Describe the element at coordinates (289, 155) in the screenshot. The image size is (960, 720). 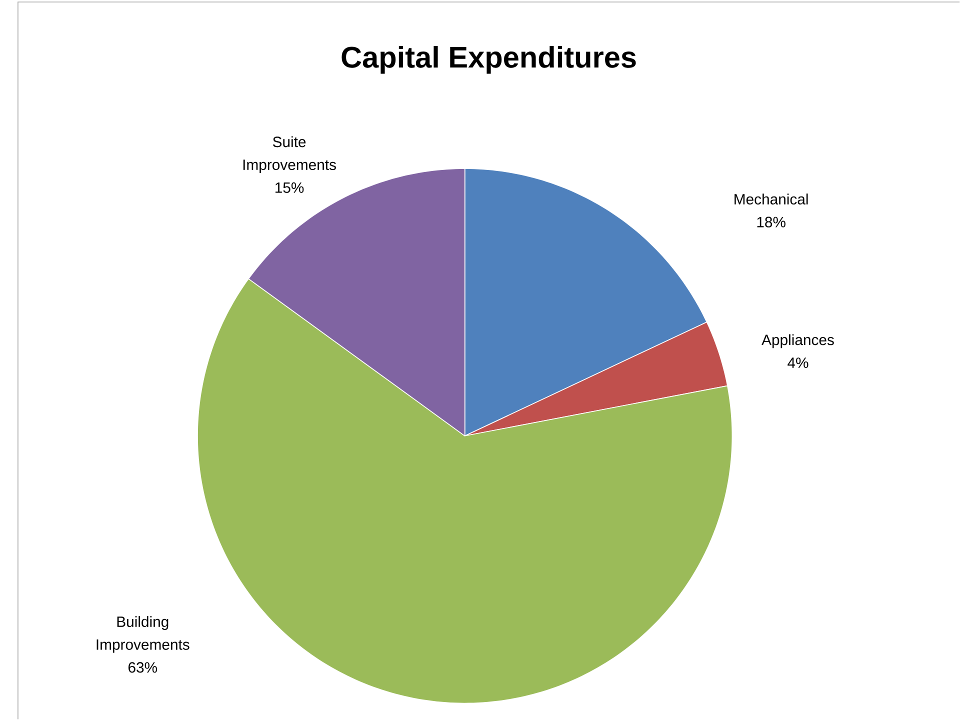
I see `slice-label: Suite Improvements` at that location.